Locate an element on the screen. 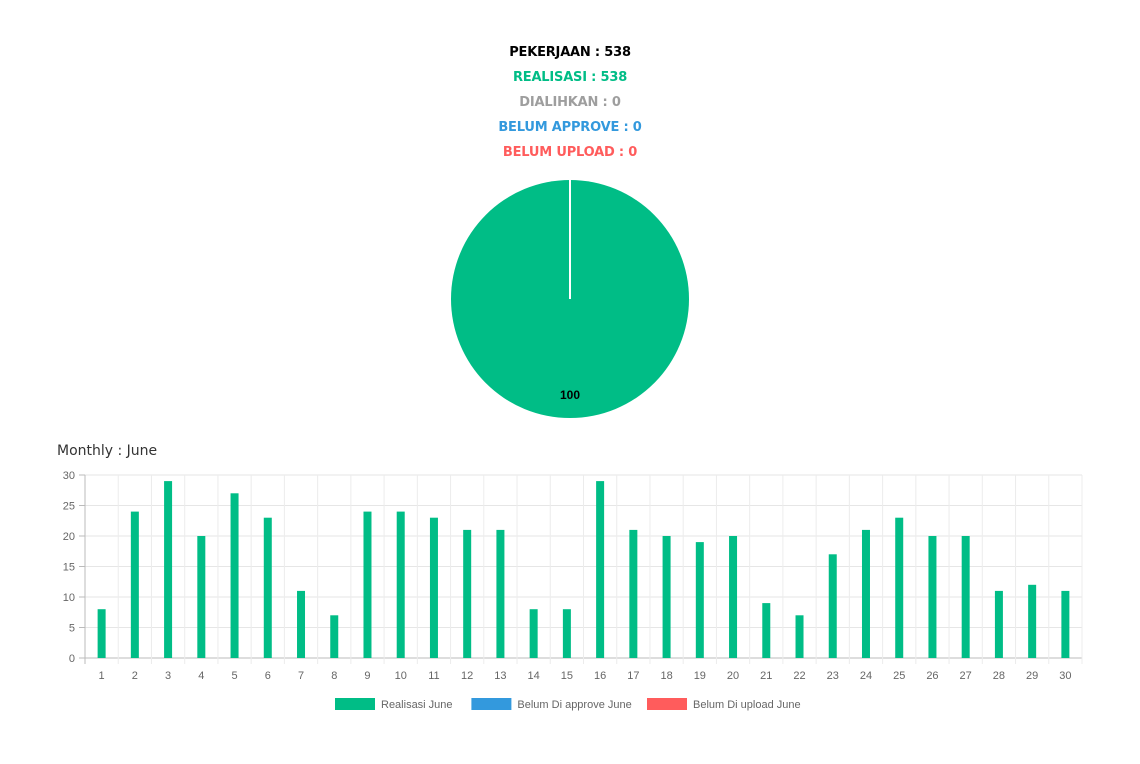  x-tick-label: 19 is located at coordinates (700, 676).